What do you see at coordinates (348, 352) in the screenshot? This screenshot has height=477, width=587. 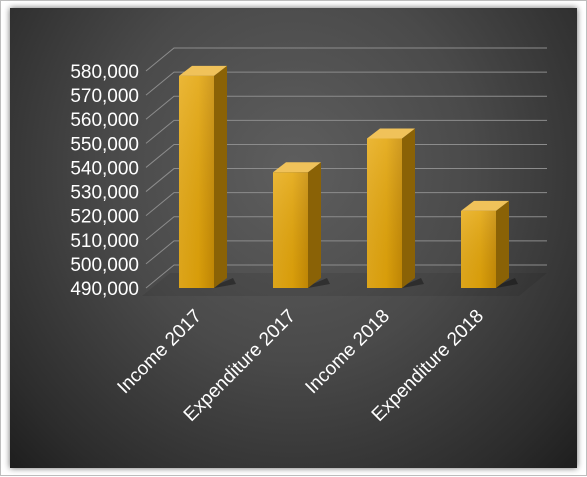 I see `x-tick-label: Income 2018` at bounding box center [348, 352].